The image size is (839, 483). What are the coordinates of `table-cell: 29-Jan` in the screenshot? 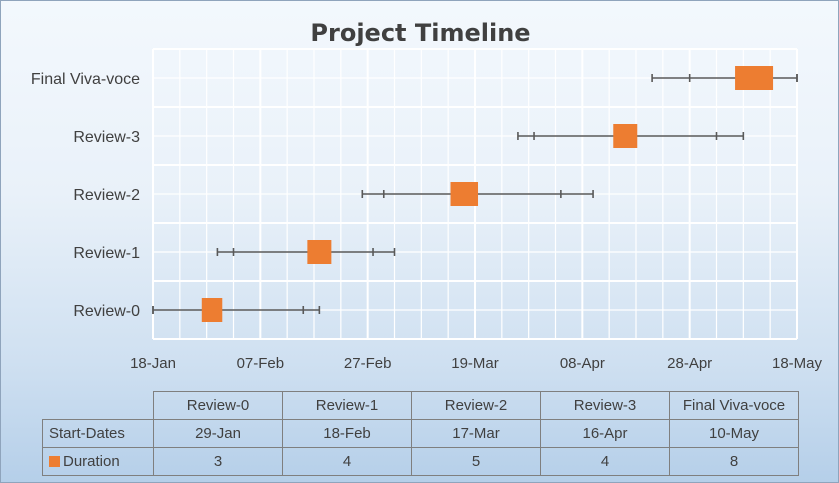 It's located at (218, 433).